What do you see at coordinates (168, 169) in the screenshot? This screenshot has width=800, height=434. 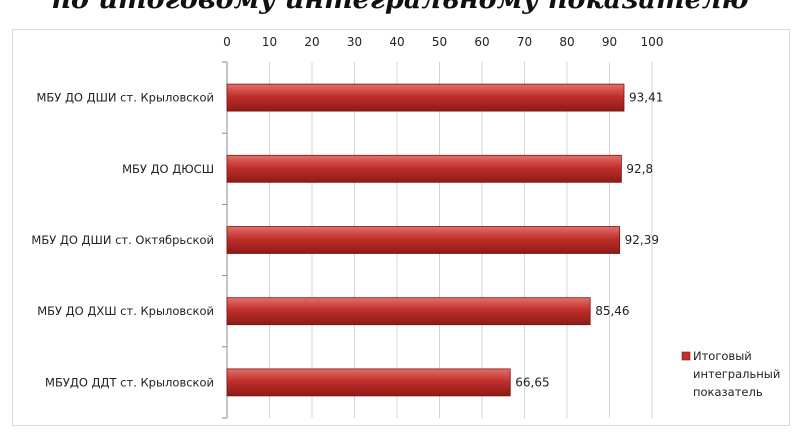 I see `category-label: МБУ ДО ДЮСШ` at bounding box center [168, 169].